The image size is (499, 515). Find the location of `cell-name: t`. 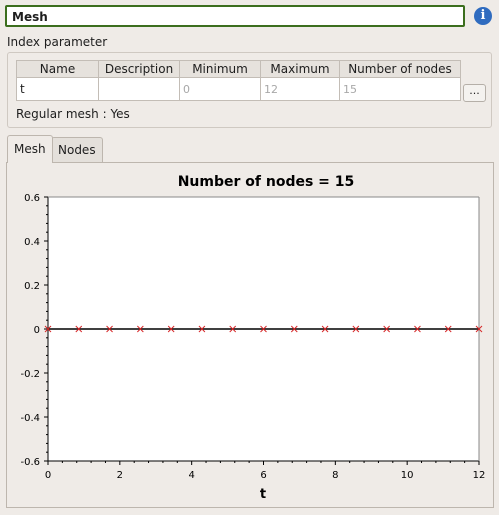

cell-name: t is located at coordinates (57, 89).